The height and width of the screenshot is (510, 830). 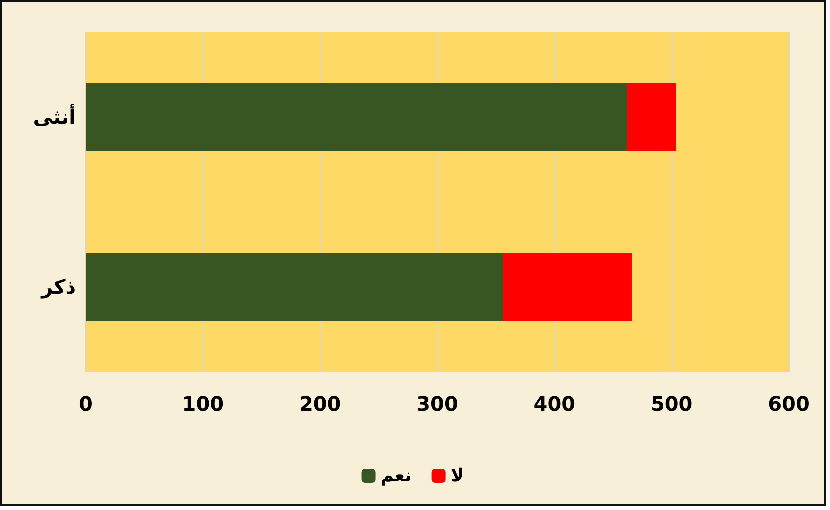 I want to click on x-tick-label: 600, so click(x=789, y=404).